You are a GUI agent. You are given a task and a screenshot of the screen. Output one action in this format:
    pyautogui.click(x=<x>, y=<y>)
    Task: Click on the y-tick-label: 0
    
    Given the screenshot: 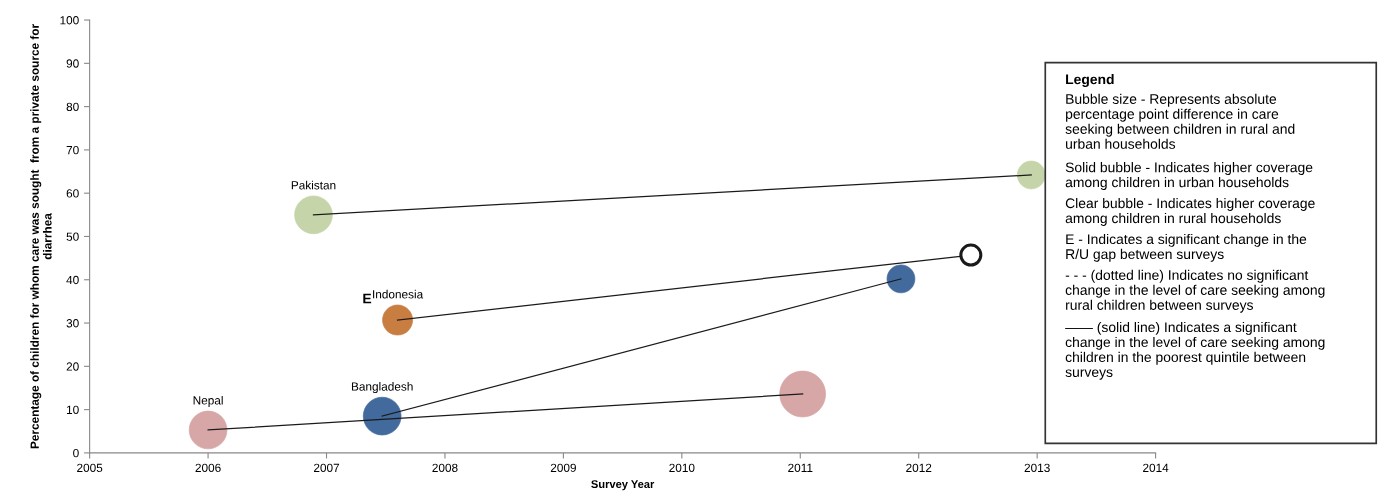 What is the action you would take?
    pyautogui.click(x=76, y=453)
    